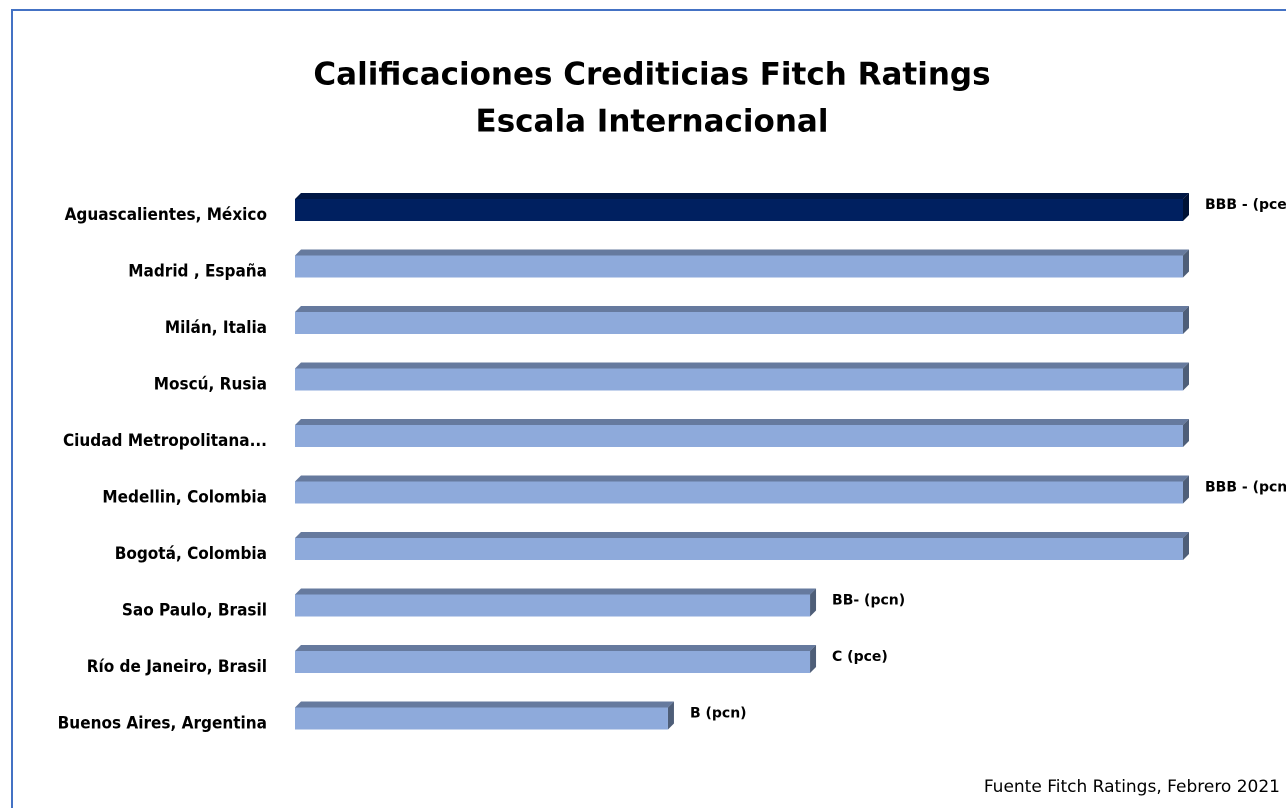  I want to click on value-label: C (pce), so click(860, 657).